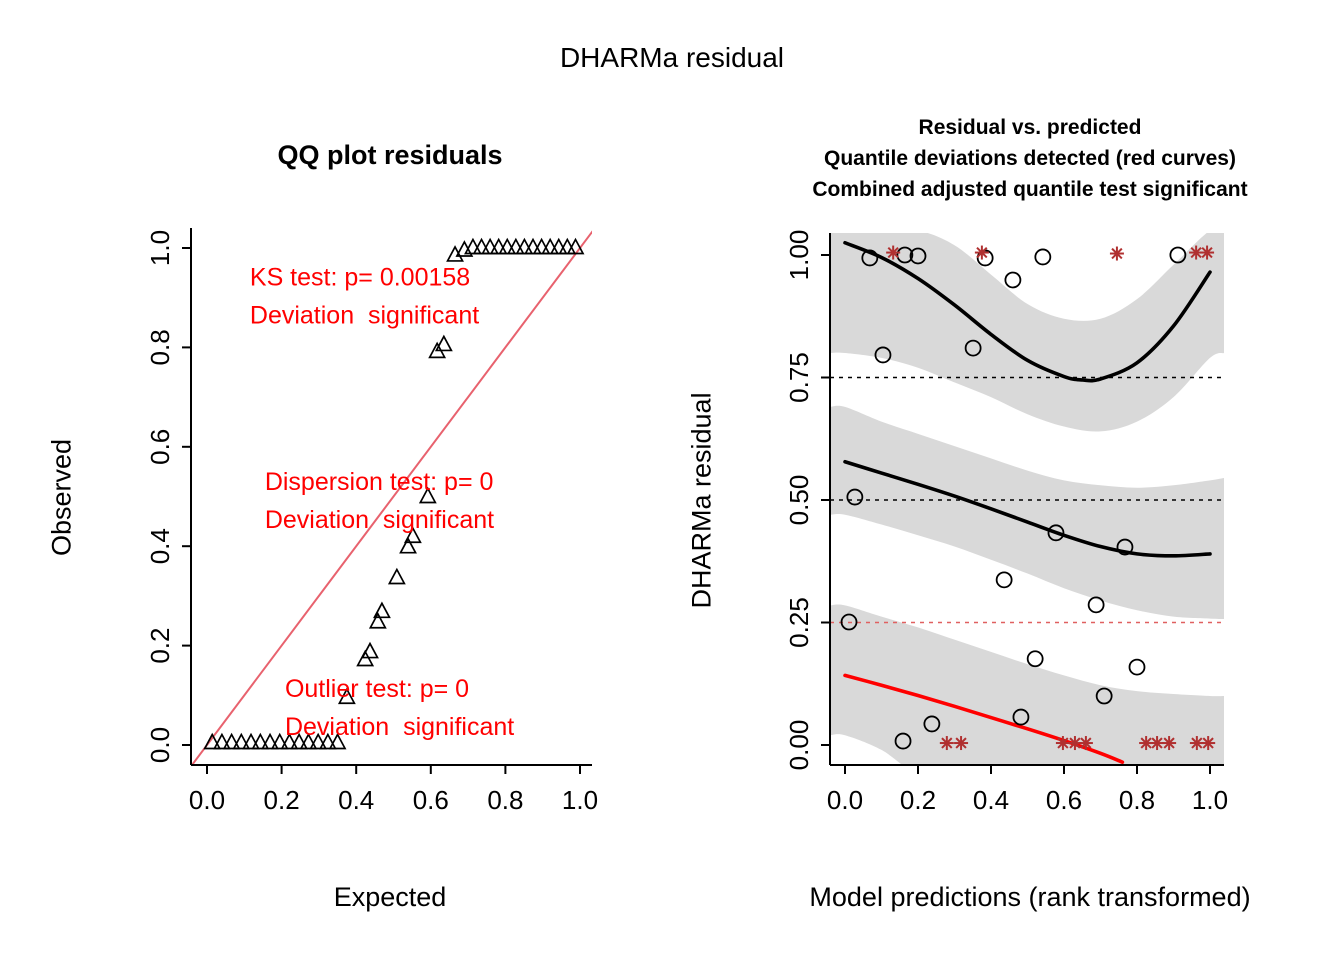 The width and height of the screenshot is (1344, 960). What do you see at coordinates (984, 718) in the screenshot?
I see `quantile-0.25-curve` at bounding box center [984, 718].